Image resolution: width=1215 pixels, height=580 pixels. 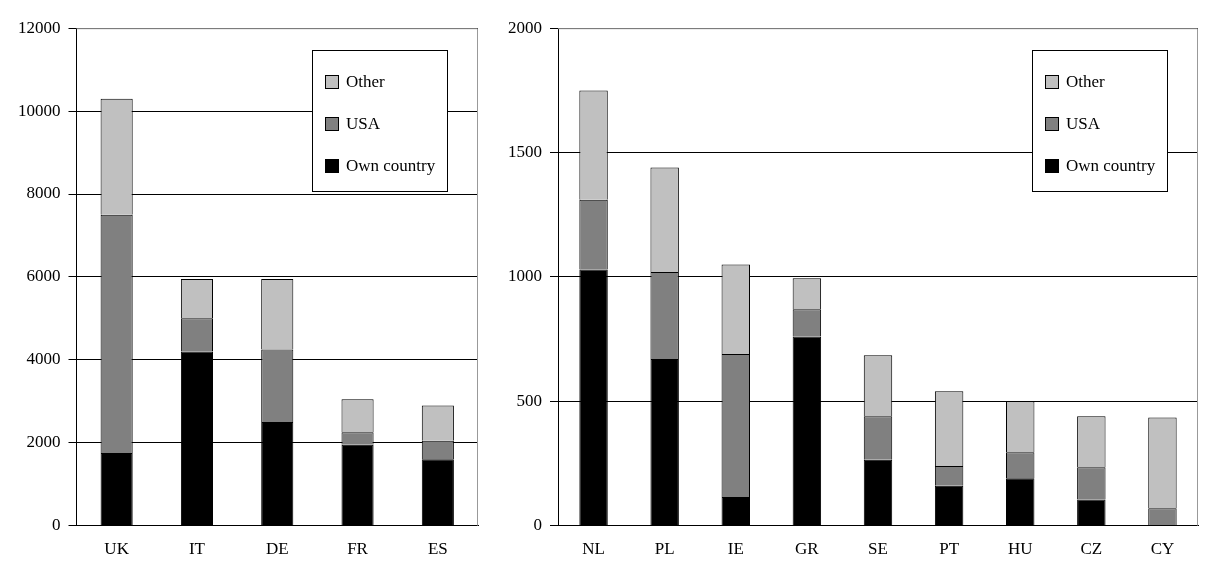 I want to click on y-tick-label: 1000, so click(x=525, y=276).